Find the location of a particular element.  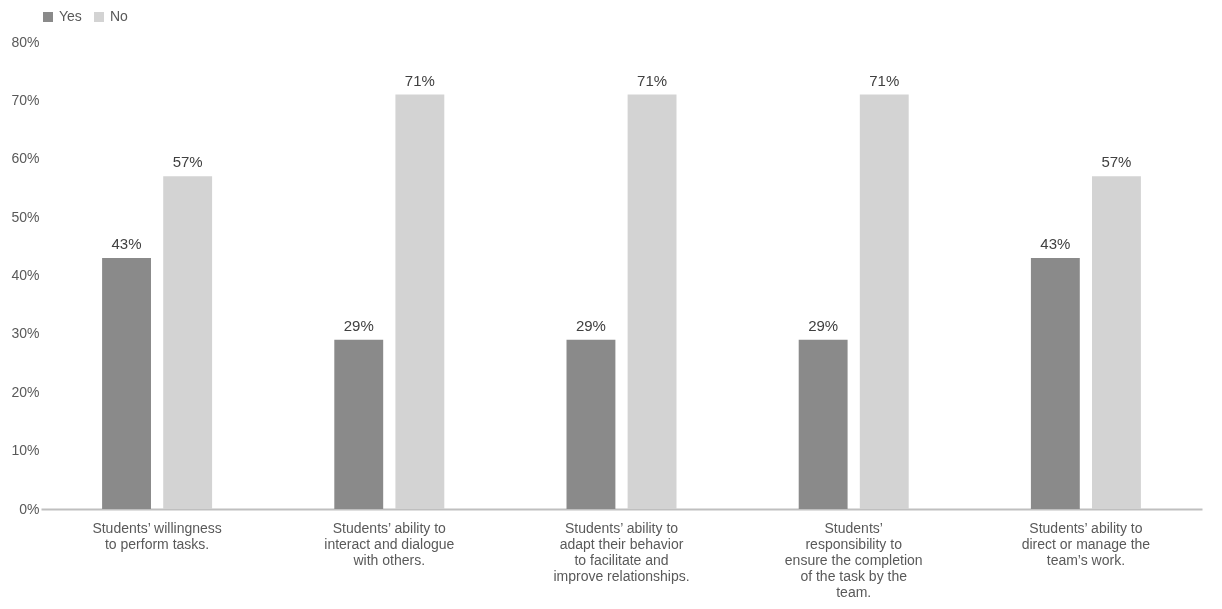

legend-label: No is located at coordinates (119, 16).